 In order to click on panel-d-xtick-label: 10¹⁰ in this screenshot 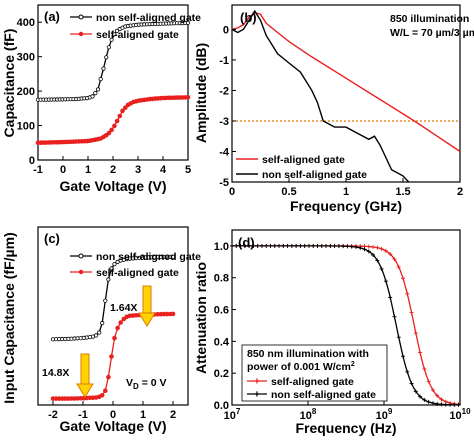, I will do `click(460, 414)`.